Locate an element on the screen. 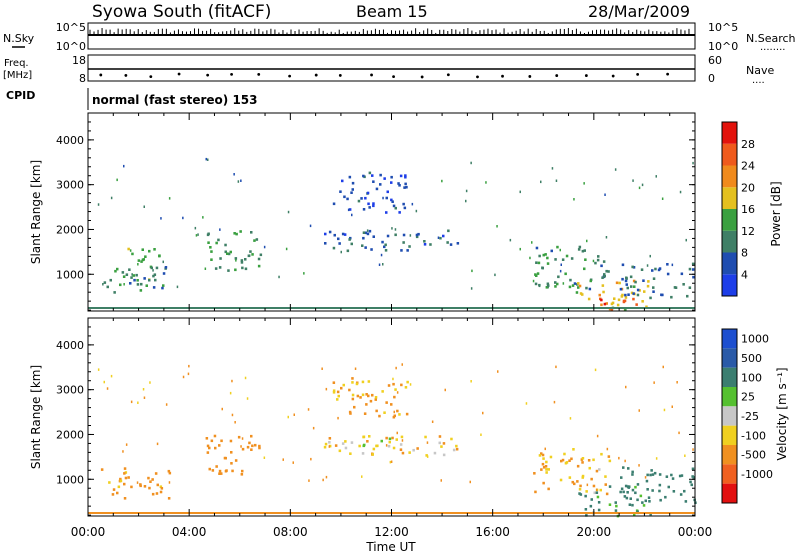 The image size is (800, 554). colorbar-tick-label: 16 is located at coordinates (748, 209).